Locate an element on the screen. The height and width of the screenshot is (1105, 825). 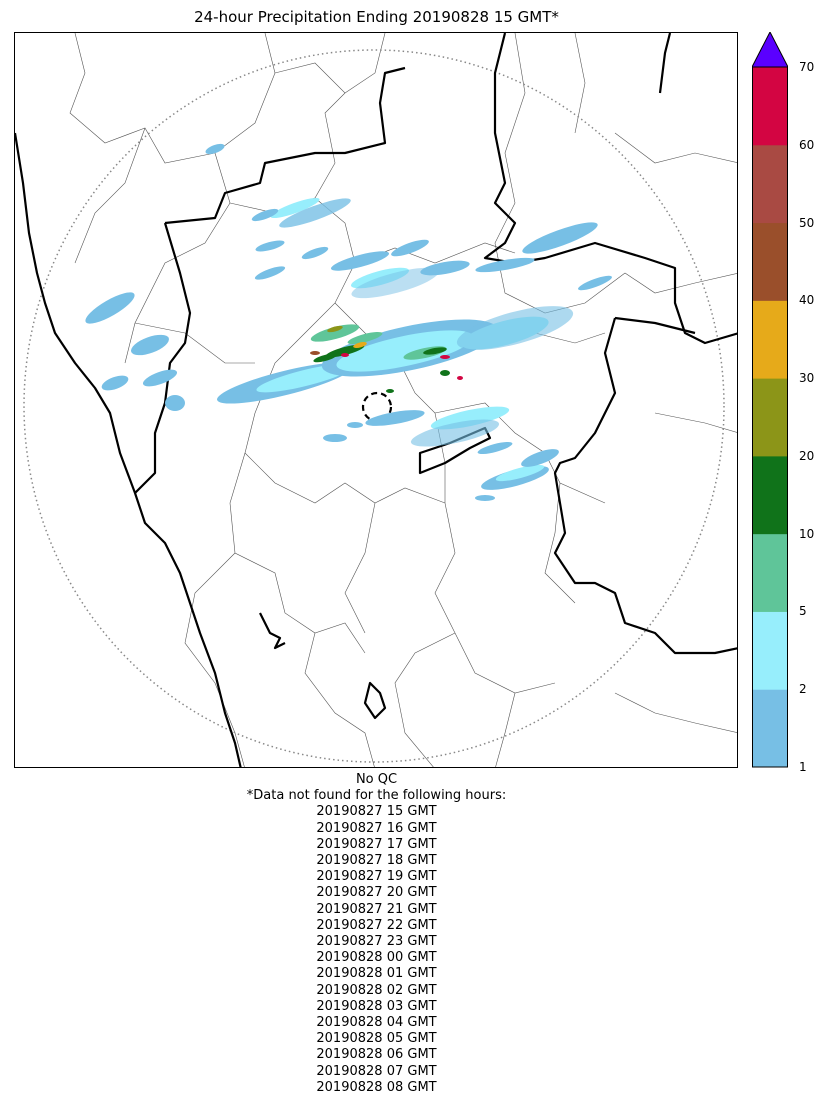
colorbar-tick-label: 40 is located at coordinates (807, 300).